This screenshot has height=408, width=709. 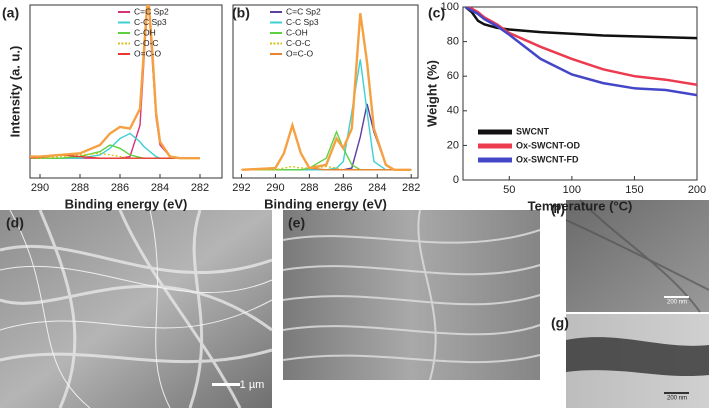 I want to click on panel-label: (b), so click(x=241, y=13).